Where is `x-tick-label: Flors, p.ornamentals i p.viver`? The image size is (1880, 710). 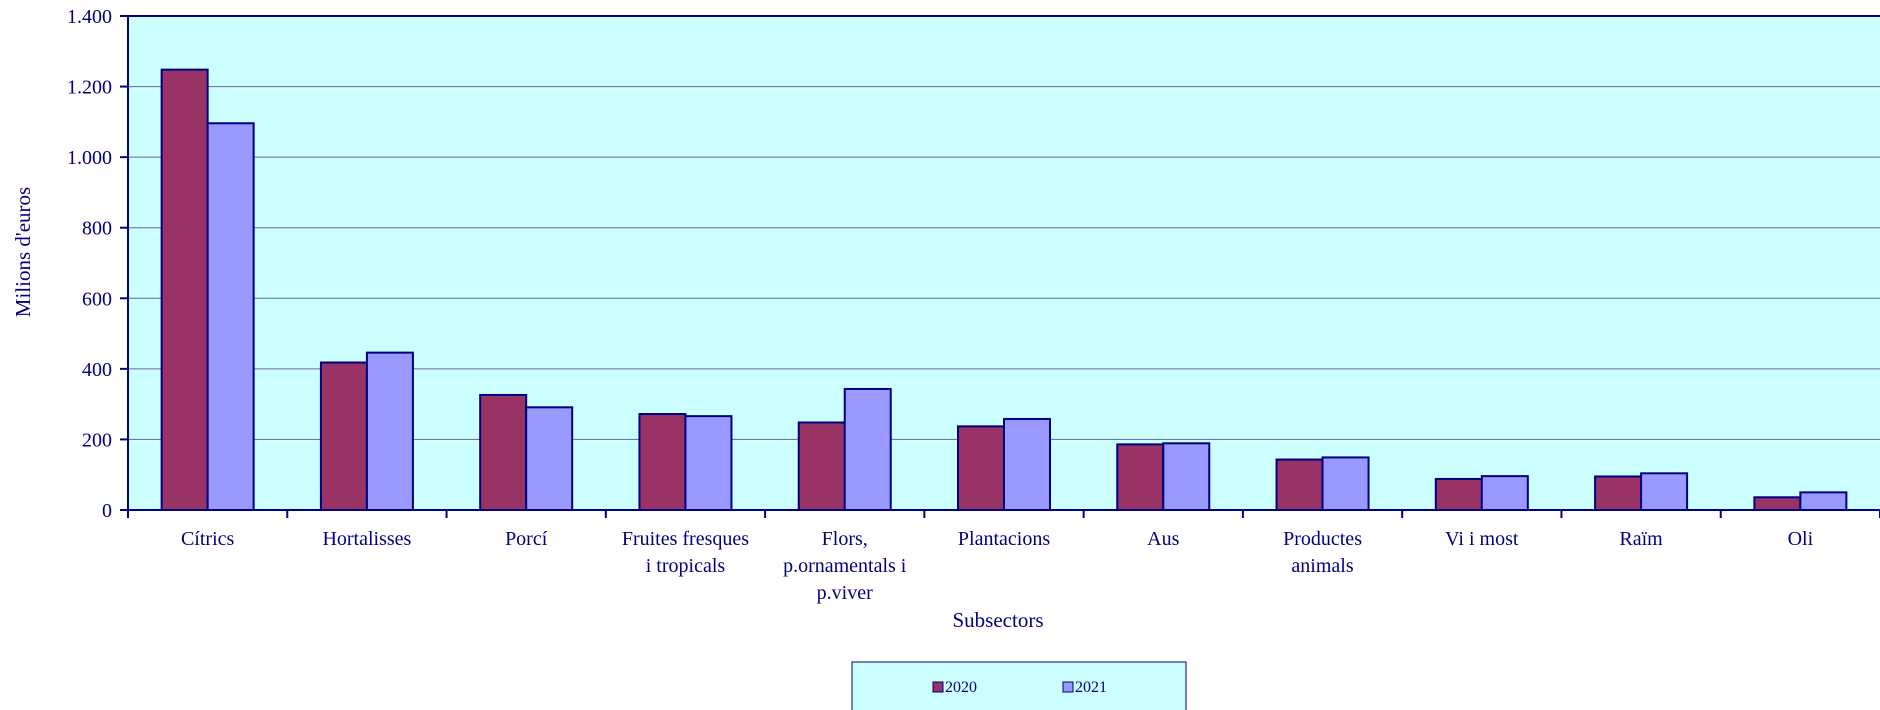 x-tick-label: Flors, p.ornamentals i p.viver is located at coordinates (845, 566).